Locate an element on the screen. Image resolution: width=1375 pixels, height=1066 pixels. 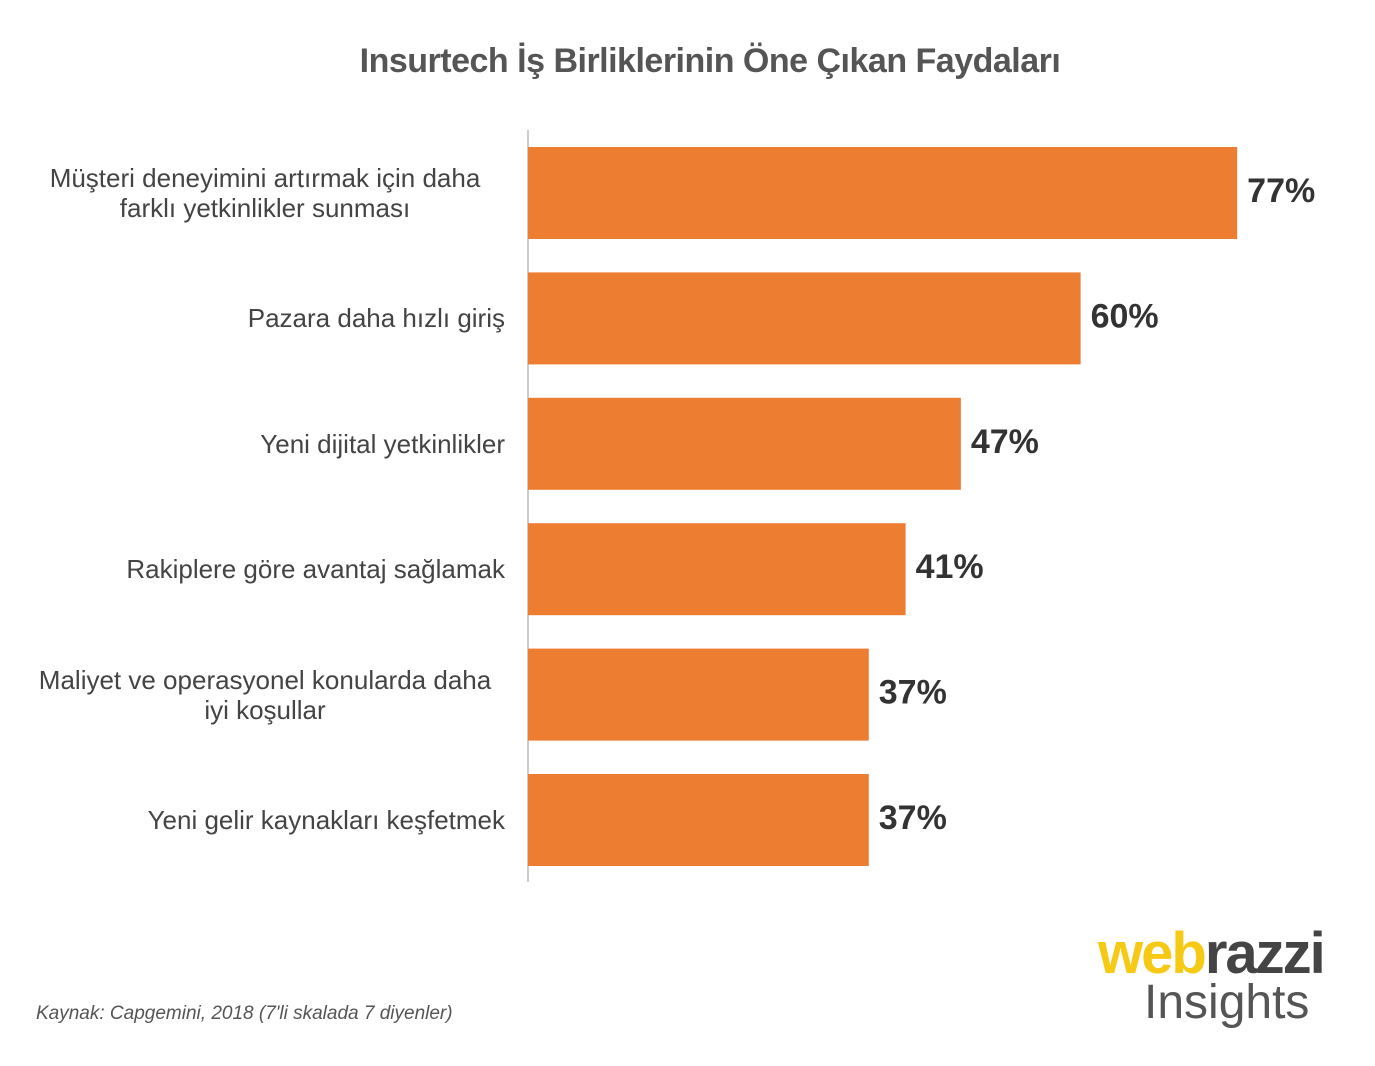
logo-part: web is located at coordinates (1152, 953).